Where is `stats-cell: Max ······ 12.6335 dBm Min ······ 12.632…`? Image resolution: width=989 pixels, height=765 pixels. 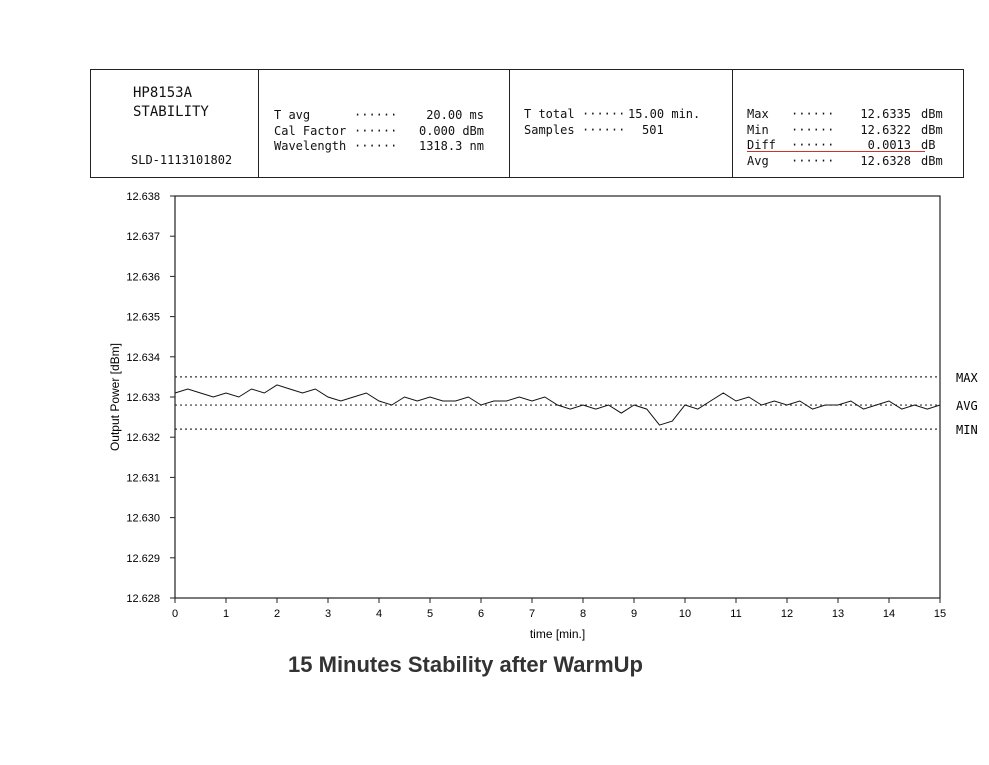
stats-cell: Max ······ 12.6335 dBm Min ······ 12.632… is located at coordinates (848, 123).